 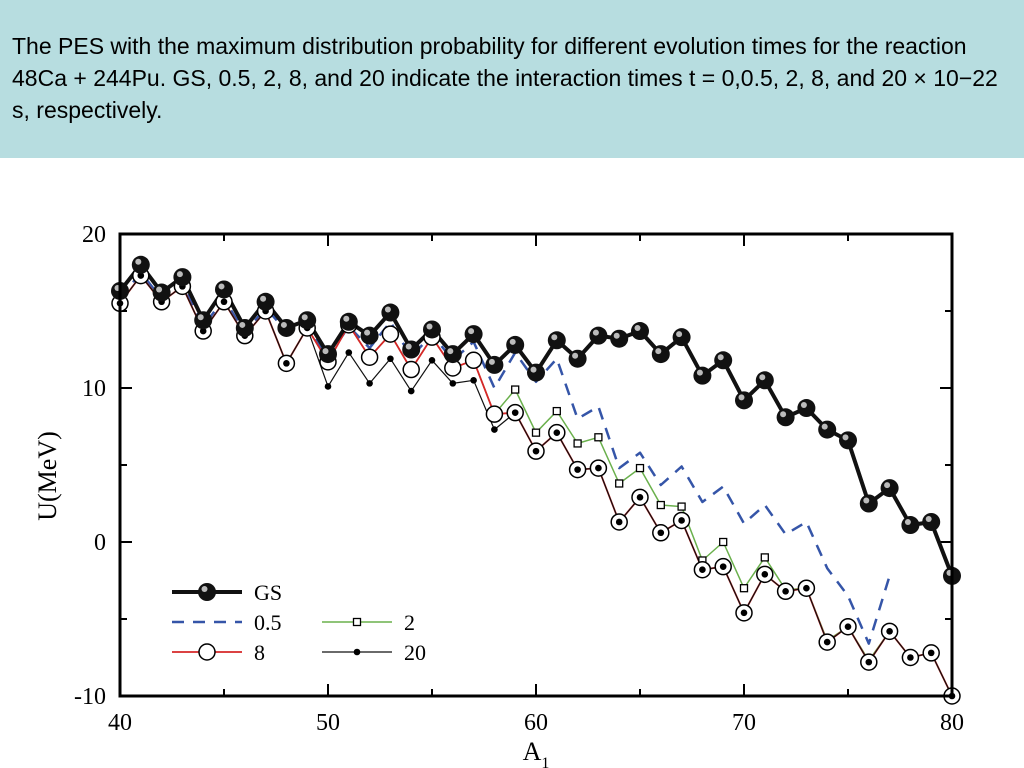 I want to click on legend-item-GS: GS, so click(x=227, y=592).